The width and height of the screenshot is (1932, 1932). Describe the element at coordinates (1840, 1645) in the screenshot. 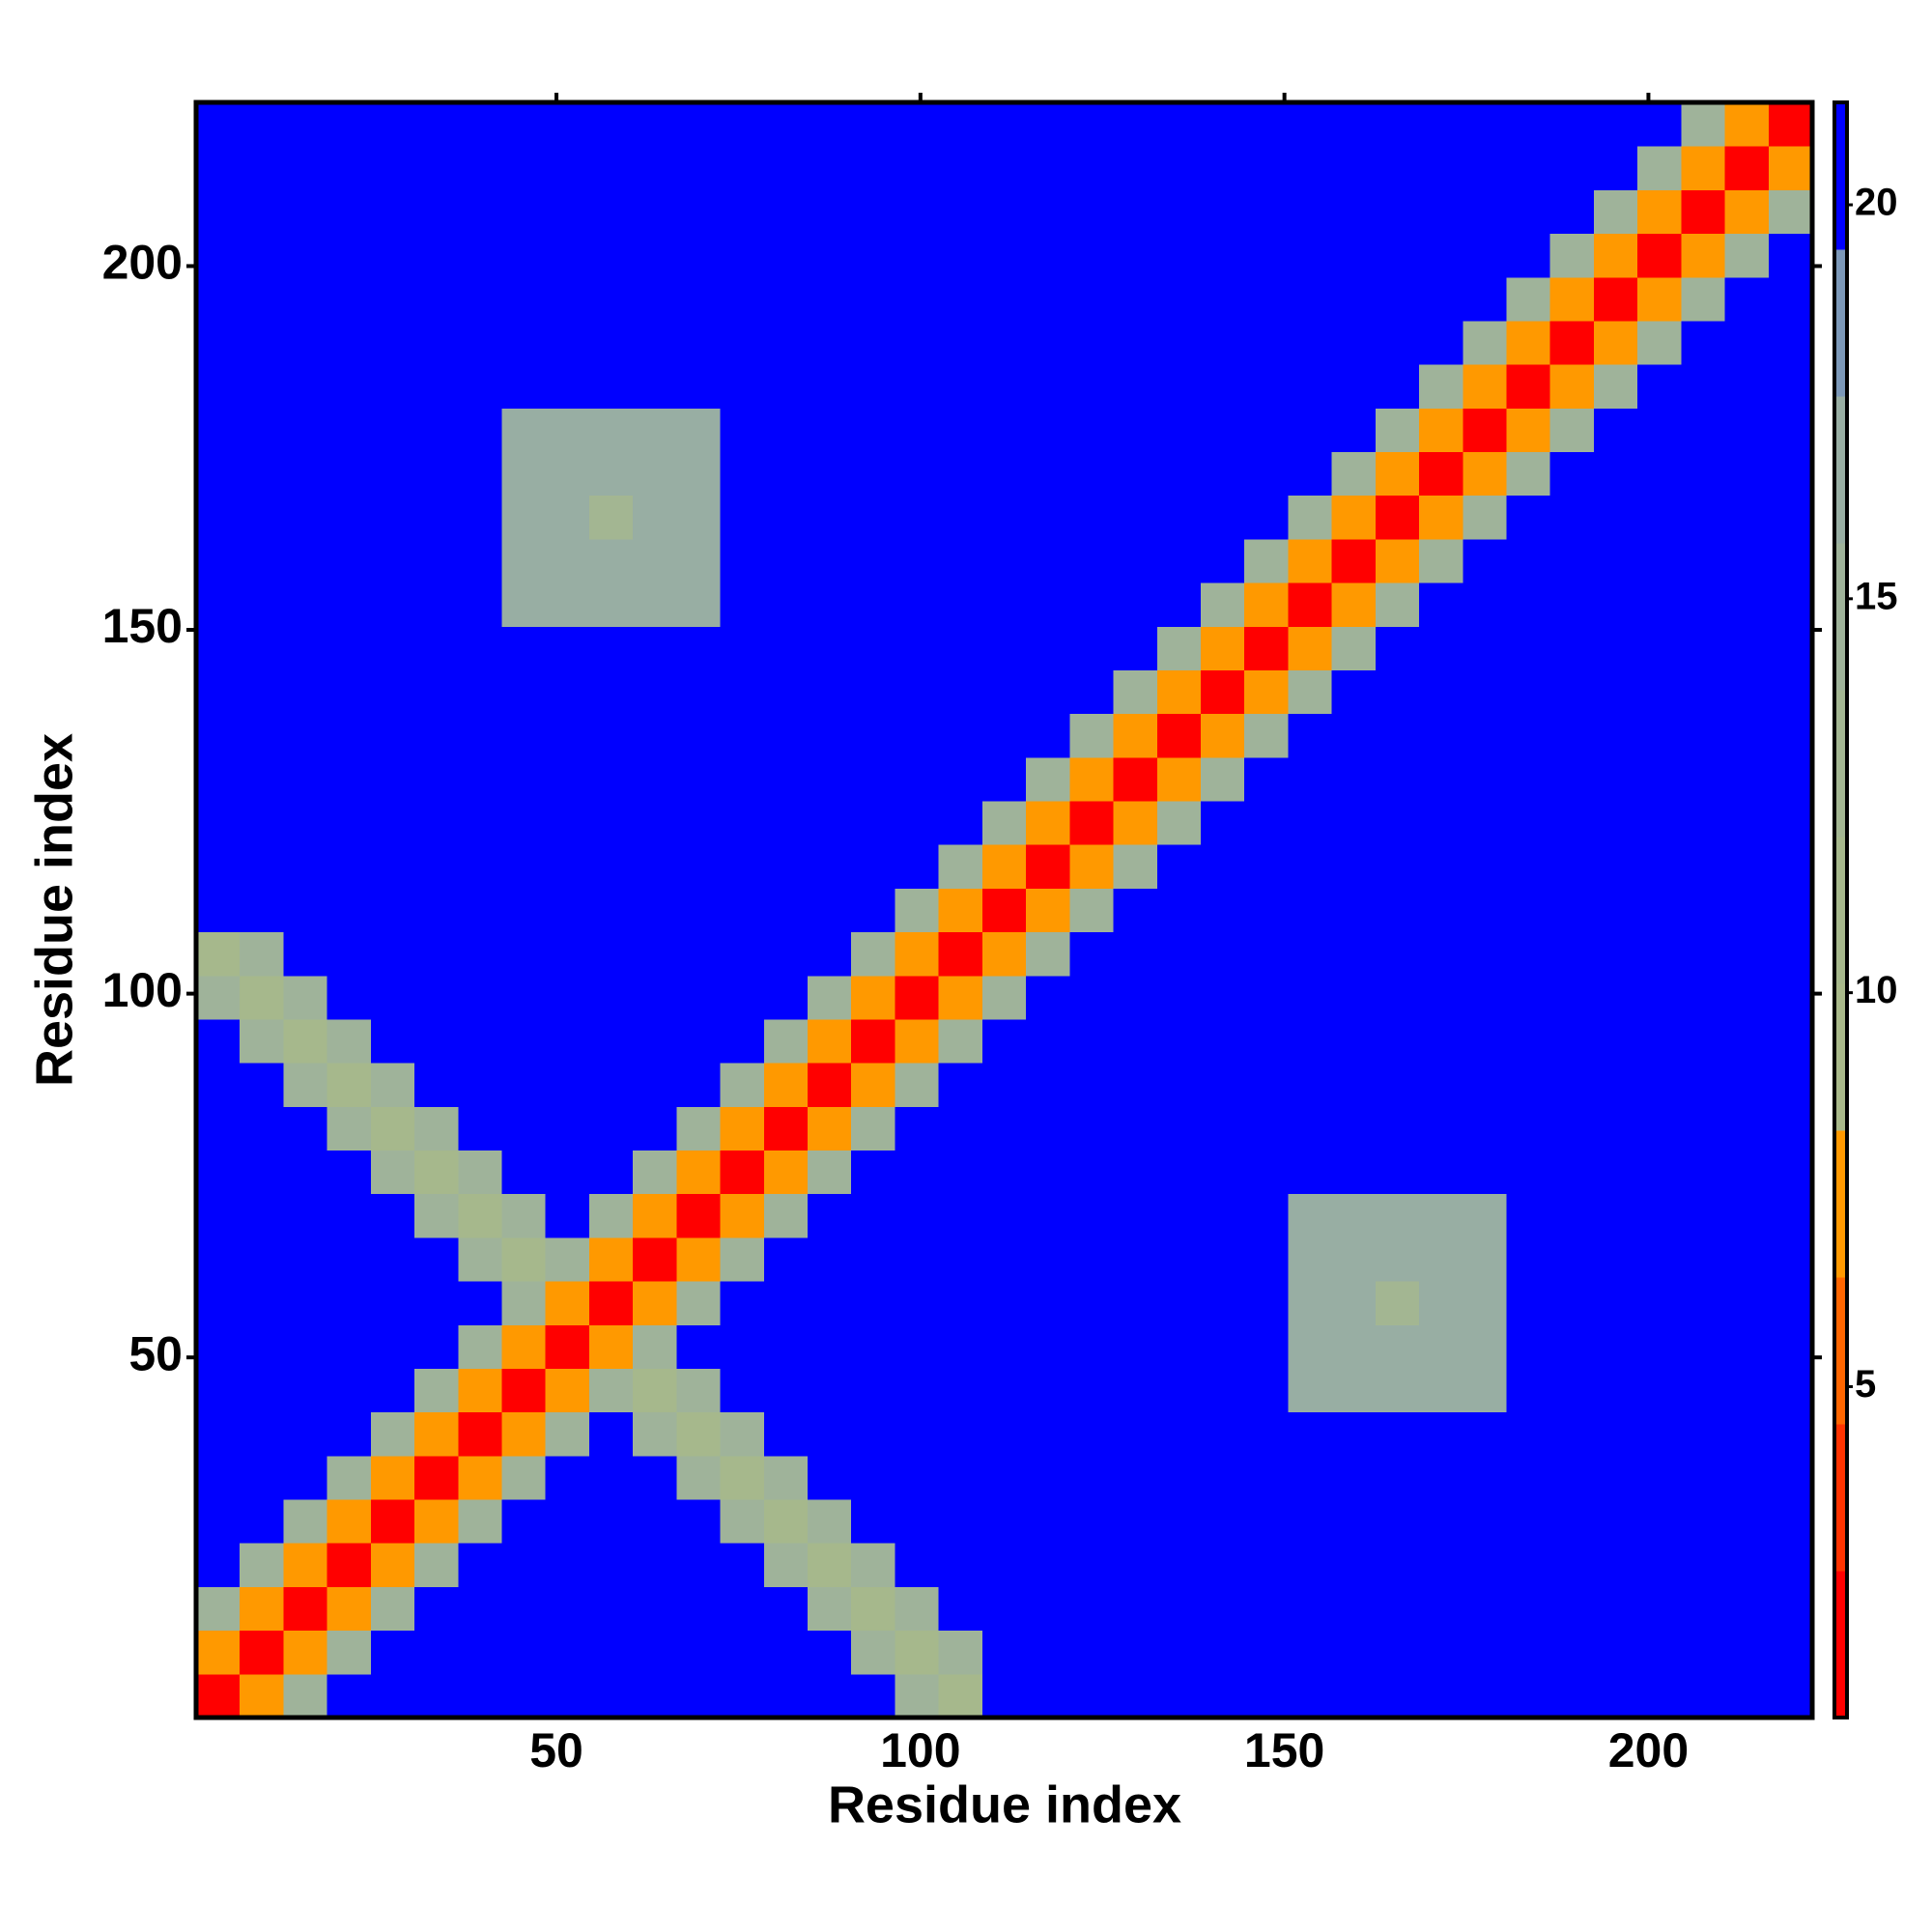

I see `colorbar-band` at that location.